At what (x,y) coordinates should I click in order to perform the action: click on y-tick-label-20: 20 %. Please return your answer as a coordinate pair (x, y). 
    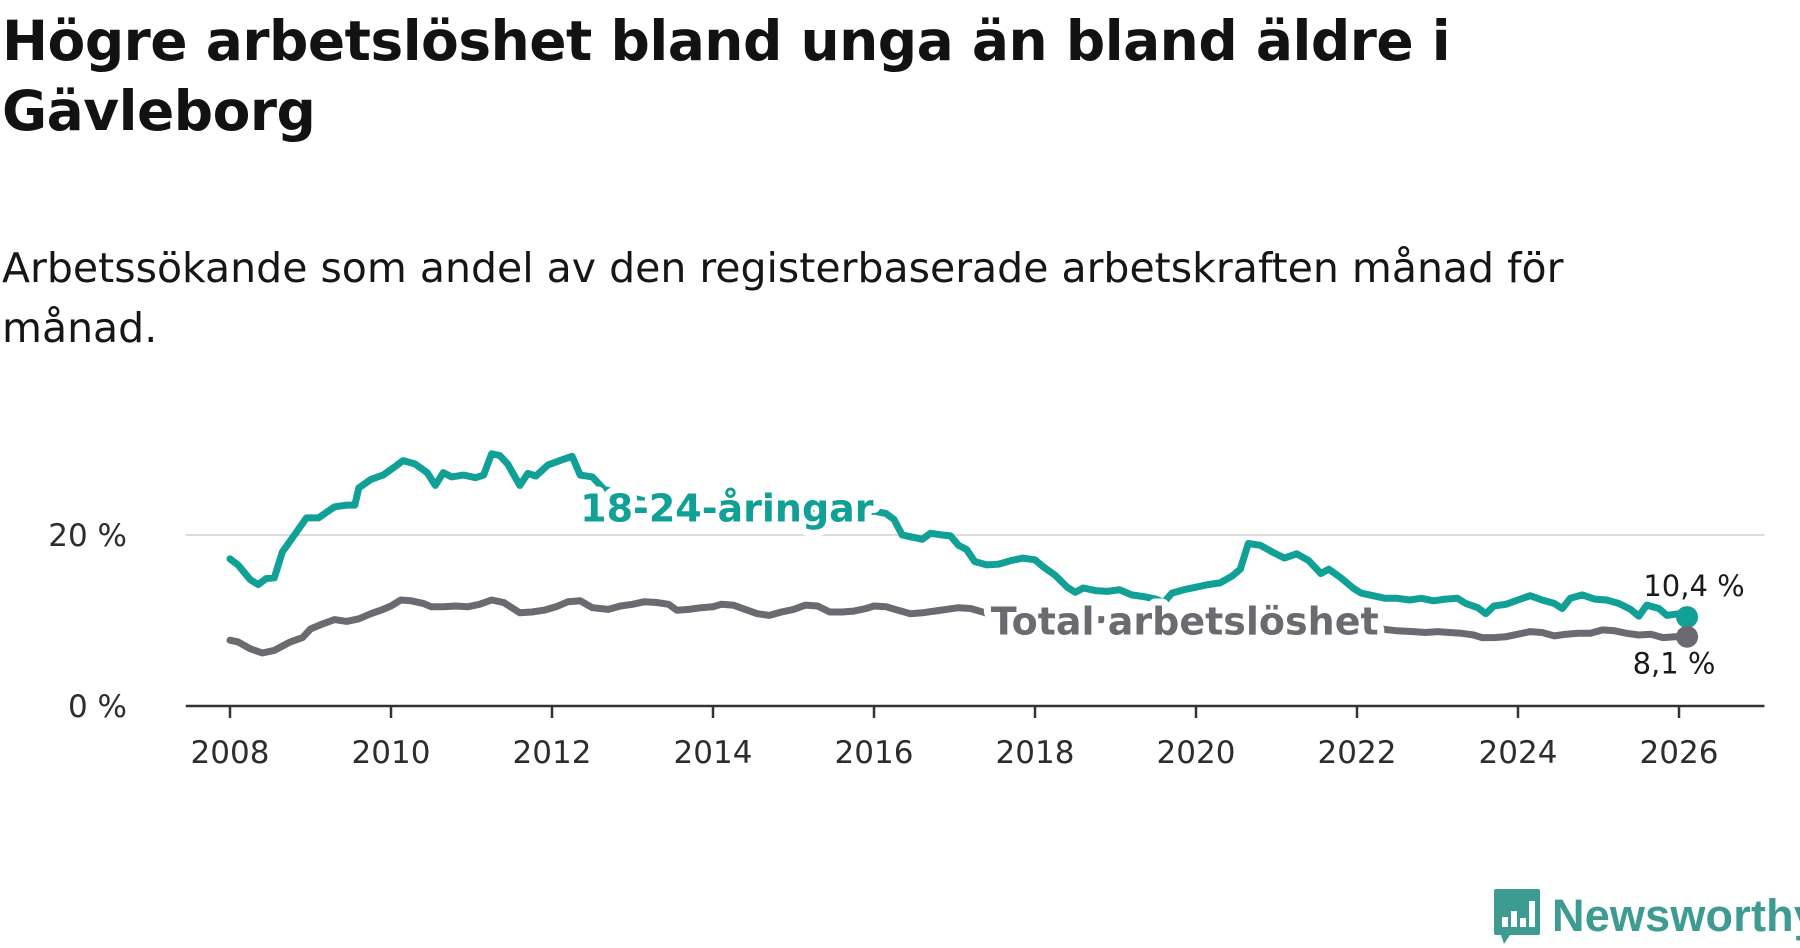
    Looking at the image, I should click on (87, 536).